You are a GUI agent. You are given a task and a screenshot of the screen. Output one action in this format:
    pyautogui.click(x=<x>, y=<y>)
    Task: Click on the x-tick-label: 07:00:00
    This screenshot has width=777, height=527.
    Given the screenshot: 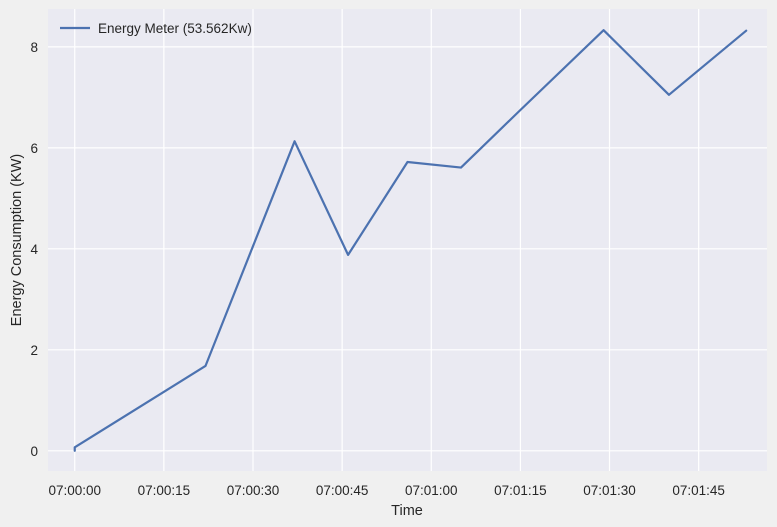 What is the action you would take?
    pyautogui.click(x=74, y=490)
    